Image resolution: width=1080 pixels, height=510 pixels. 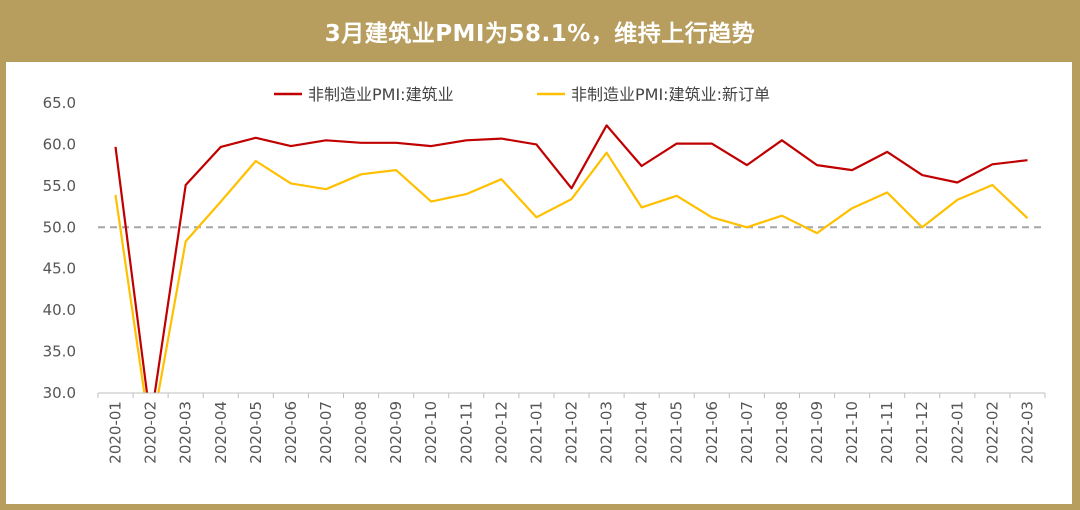 What do you see at coordinates (431, 432) in the screenshot?
I see `x-tick-label: 2020-10` at bounding box center [431, 432].